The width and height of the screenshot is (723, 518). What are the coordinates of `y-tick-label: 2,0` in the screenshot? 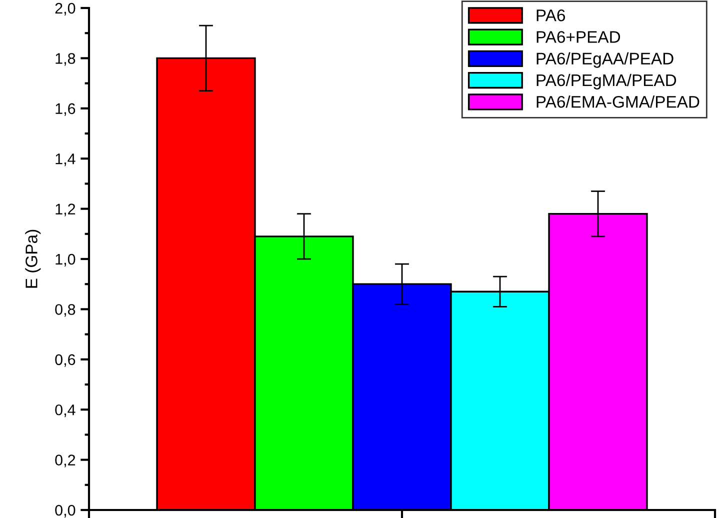 It's located at (65, 9).